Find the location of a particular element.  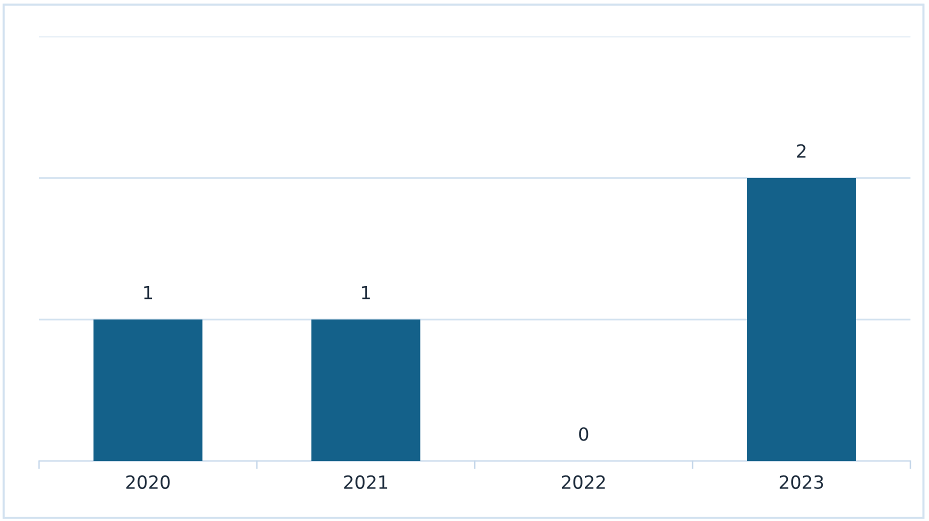

data-label: 2 is located at coordinates (801, 151).